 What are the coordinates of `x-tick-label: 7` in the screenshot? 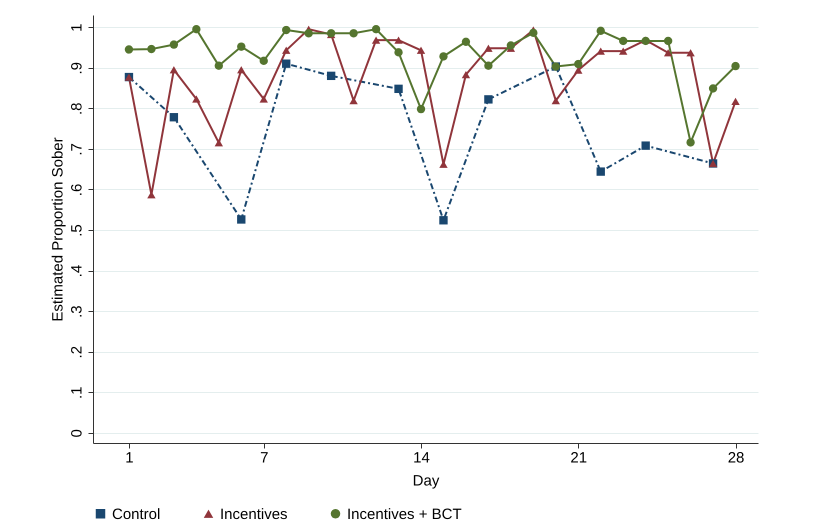 It's located at (264, 458).